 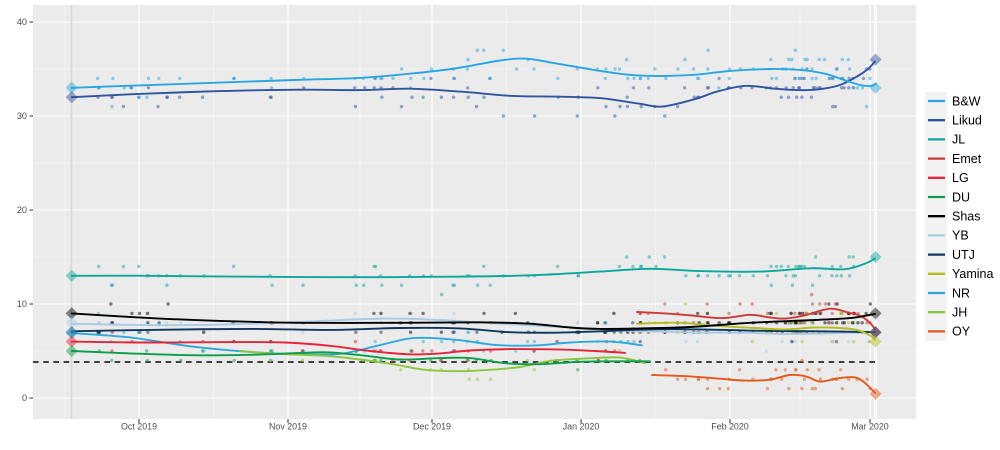 I want to click on svg-text: DU, so click(x=961, y=197).